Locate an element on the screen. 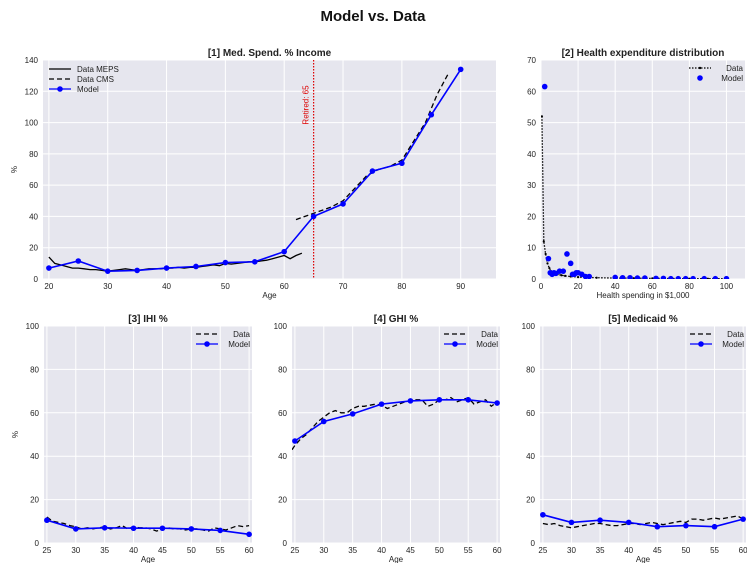 This screenshot has width=747, height=563. x-tick-label-p4: 30 is located at coordinates (323, 550).